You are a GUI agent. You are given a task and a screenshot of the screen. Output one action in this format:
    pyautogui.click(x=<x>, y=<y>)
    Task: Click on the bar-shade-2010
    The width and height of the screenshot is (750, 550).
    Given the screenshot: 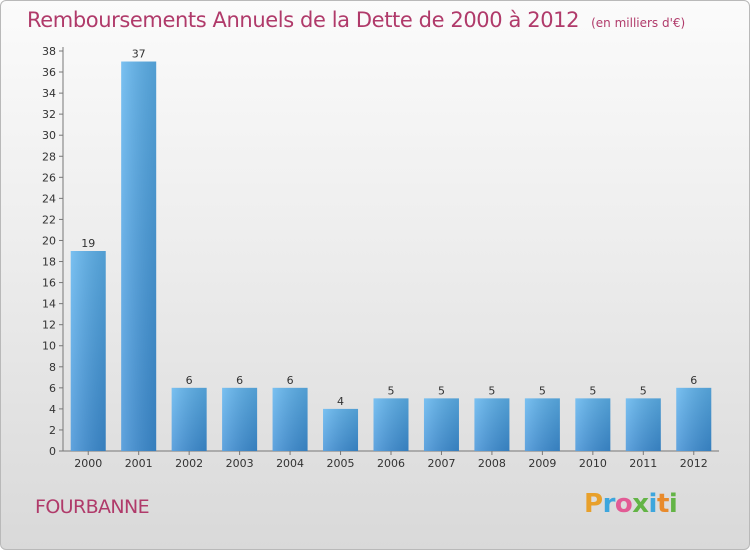 What is the action you would take?
    pyautogui.click(x=593, y=424)
    